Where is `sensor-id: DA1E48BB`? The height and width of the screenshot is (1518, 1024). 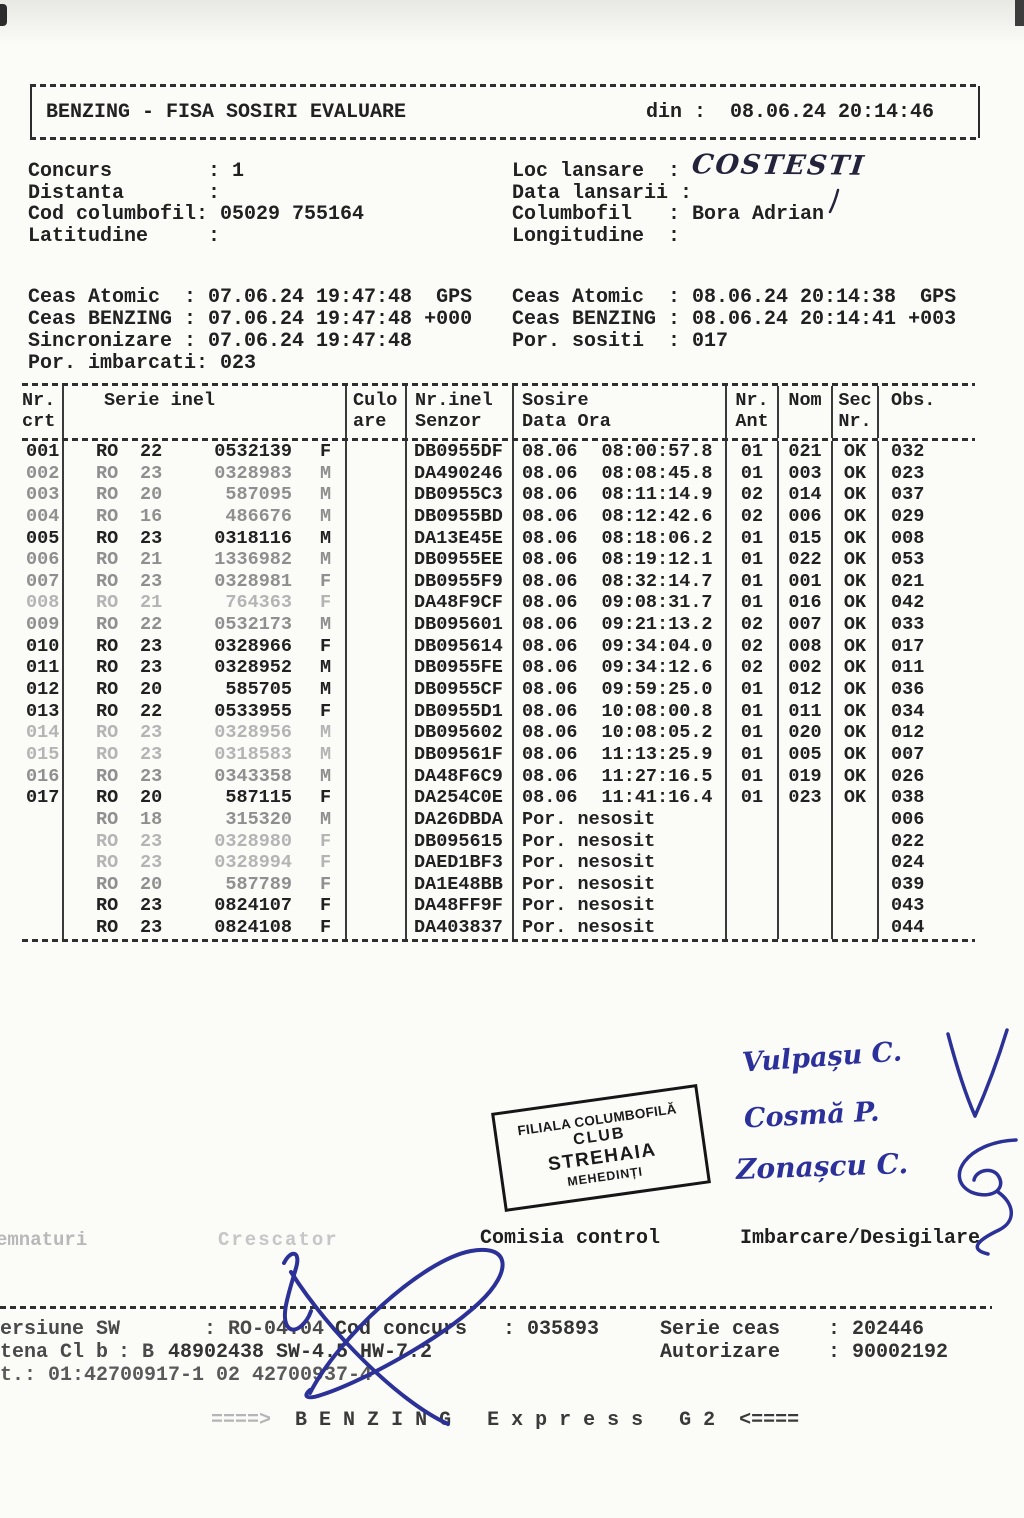
sensor-id: DA1E48BB is located at coordinates (458, 884).